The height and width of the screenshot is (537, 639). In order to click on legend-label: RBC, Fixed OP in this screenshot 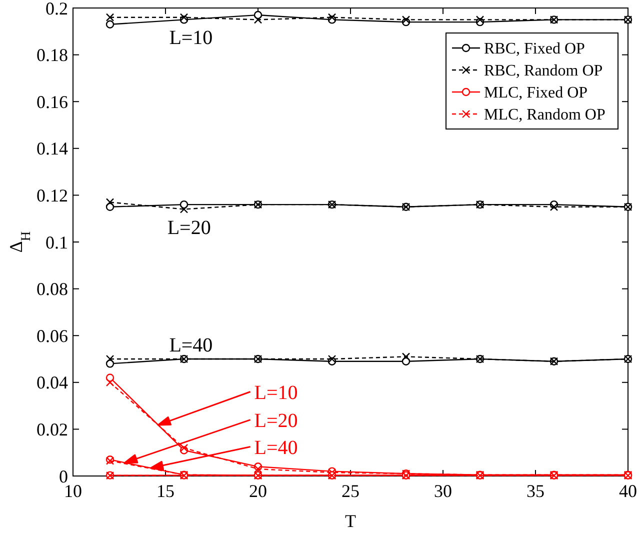, I will do `click(535, 49)`.